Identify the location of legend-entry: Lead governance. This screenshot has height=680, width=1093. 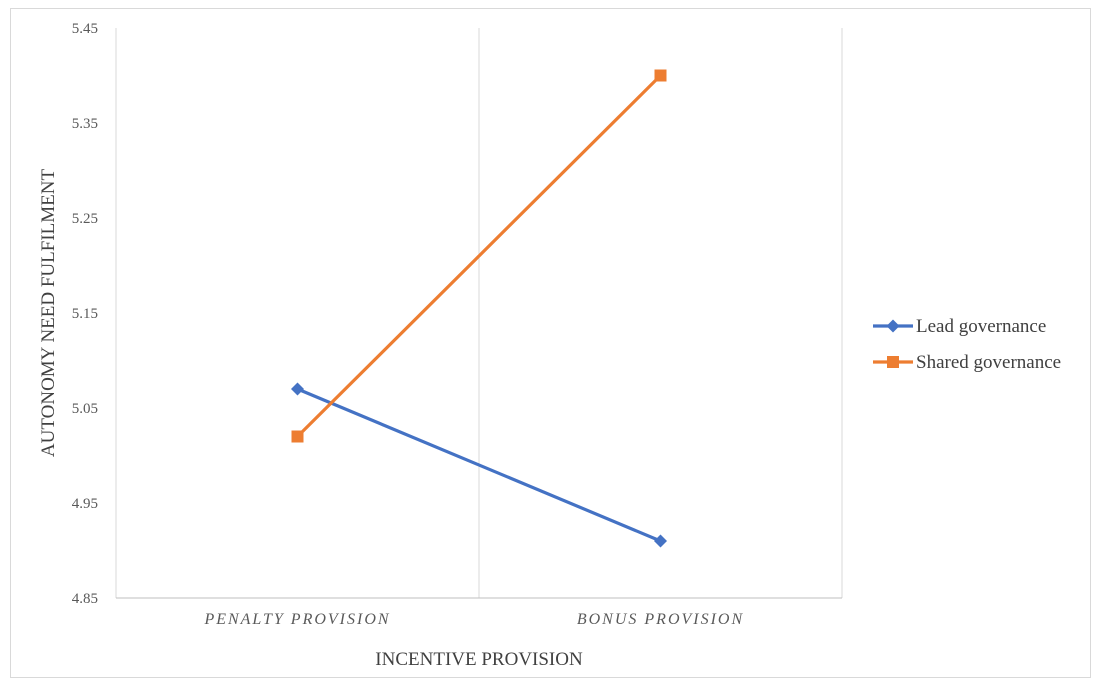
(959, 326).